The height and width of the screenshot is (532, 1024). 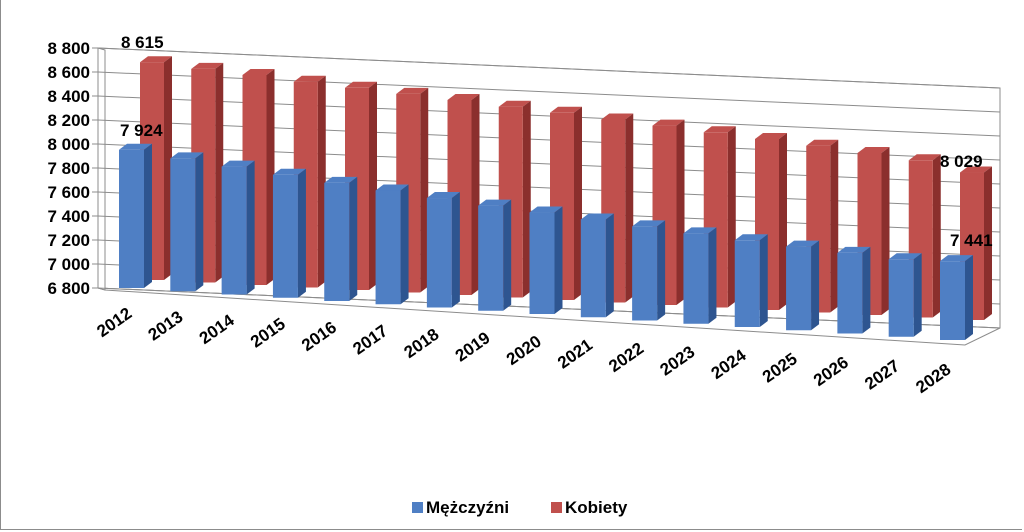 What do you see at coordinates (596, 507) in the screenshot?
I see `legend-label: Kobiety` at bounding box center [596, 507].